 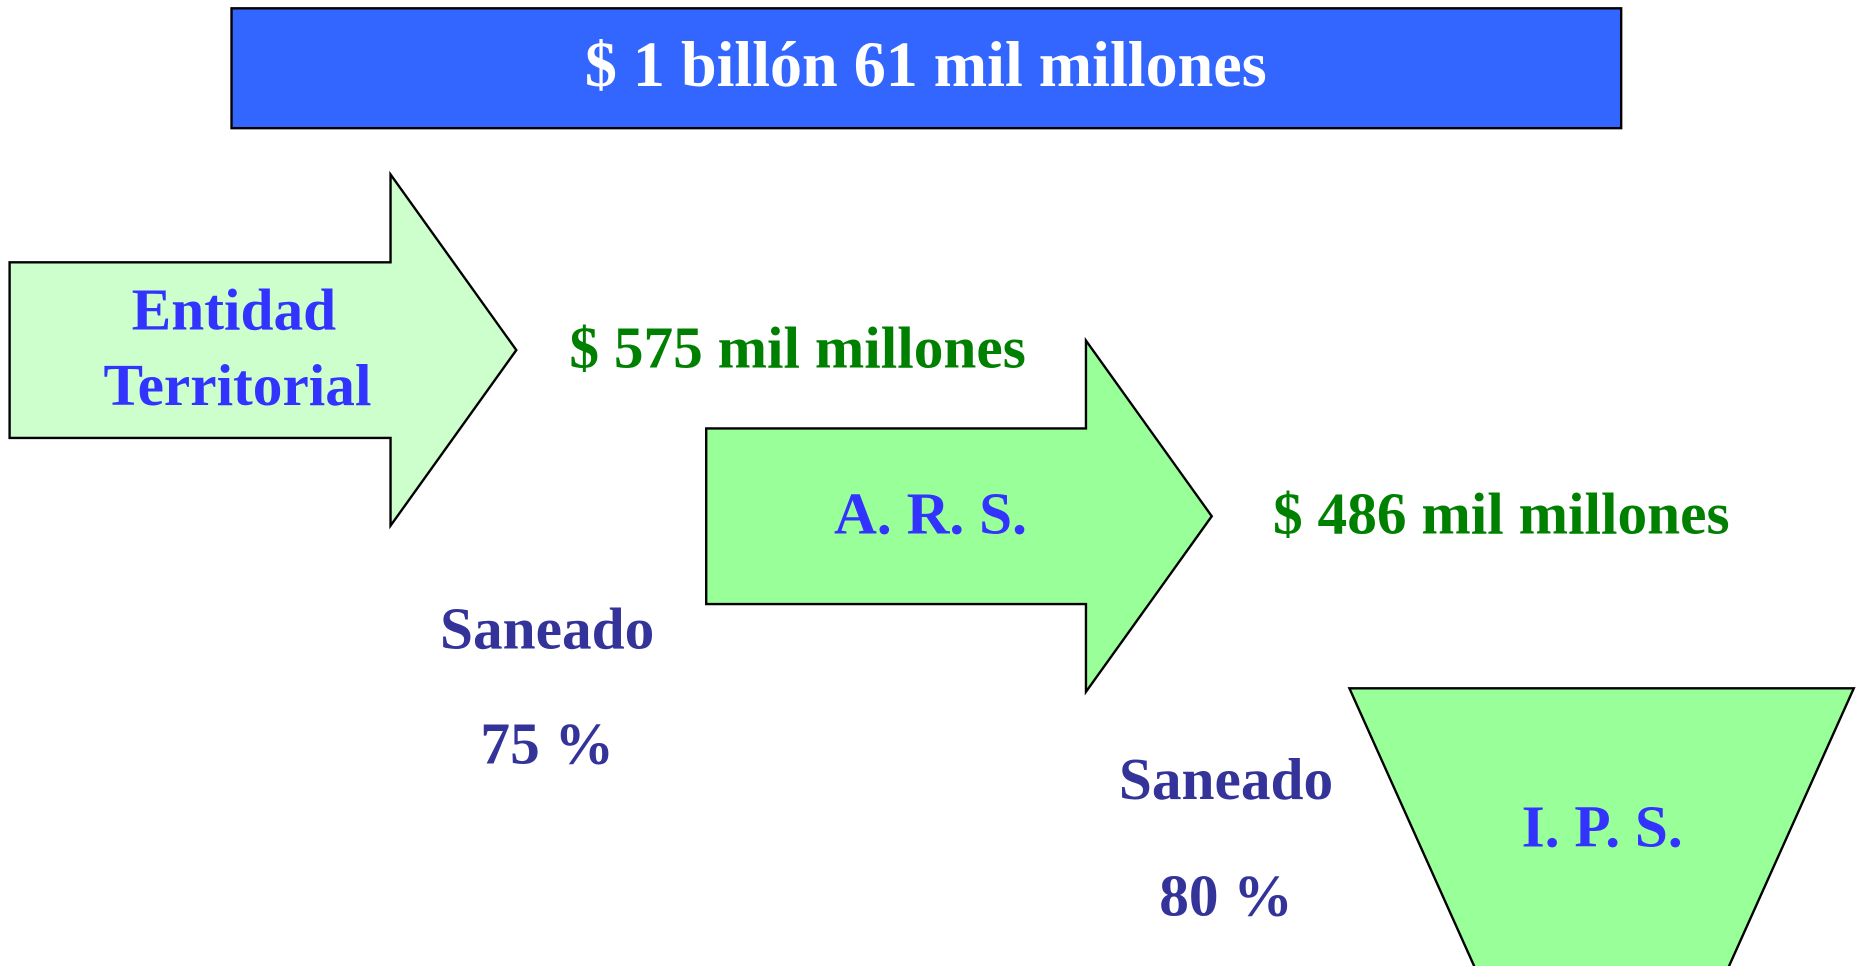 What do you see at coordinates (1226, 896) in the screenshot?
I see `flow-percent: 80 %` at bounding box center [1226, 896].